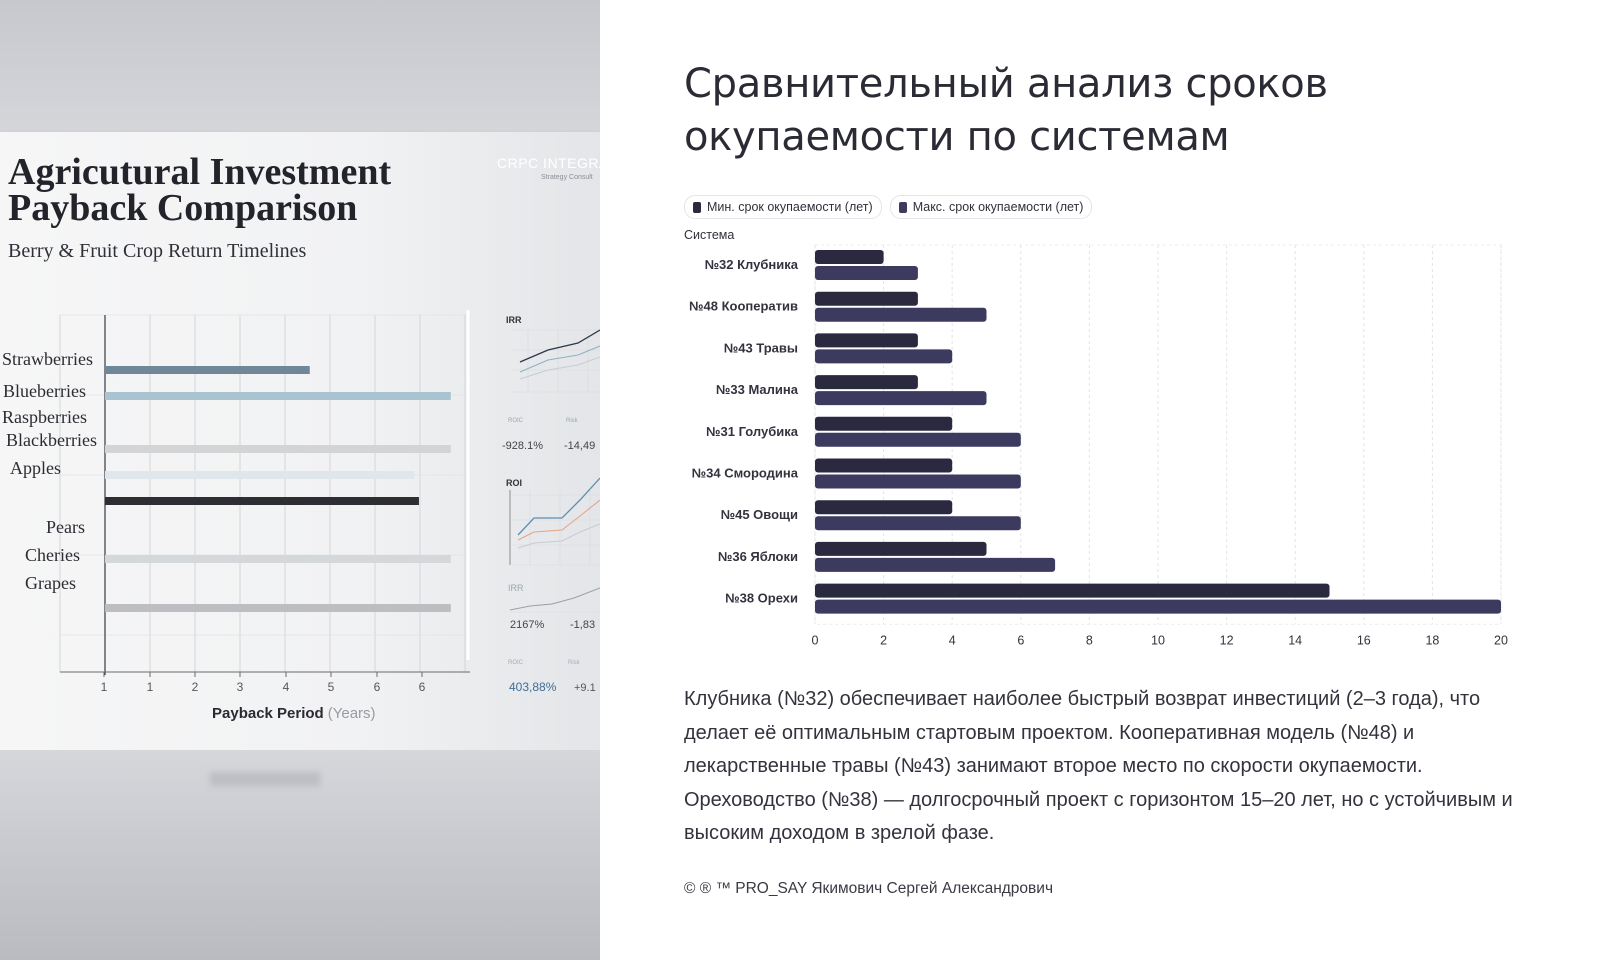  Describe the element at coordinates (527, 625) in the screenshot. I see `mini-stat: 2167%` at that location.